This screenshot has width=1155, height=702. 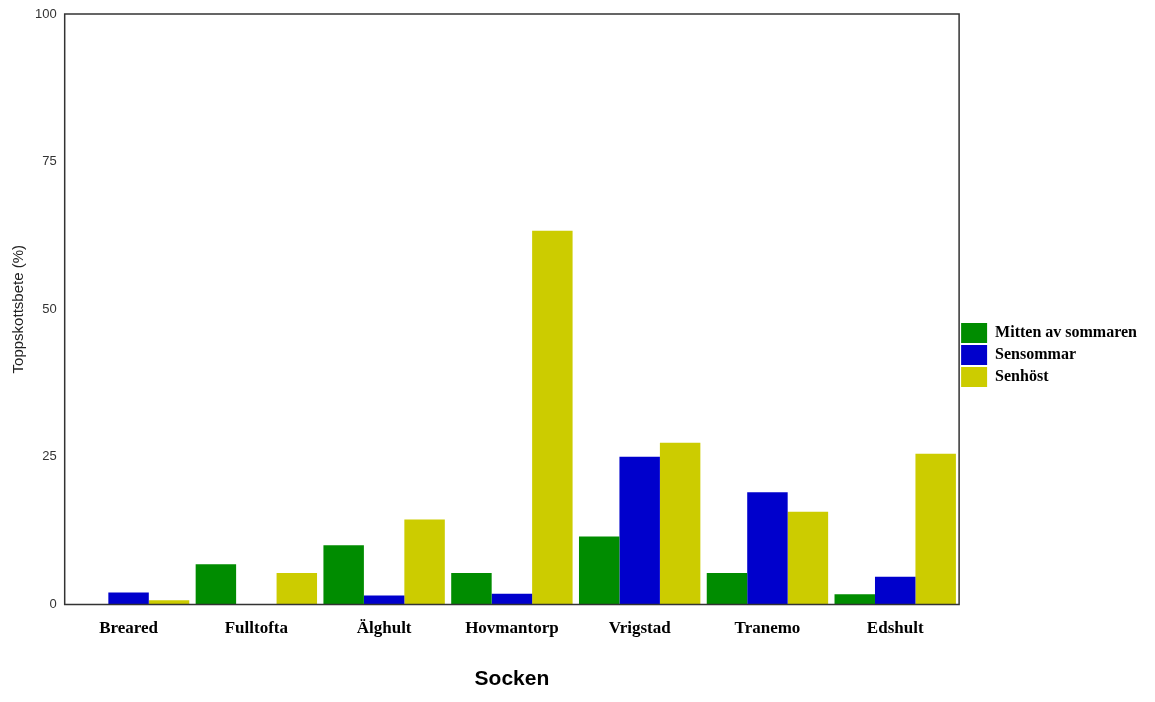 I want to click on x-tick-label: Tranemo, so click(x=767, y=627).